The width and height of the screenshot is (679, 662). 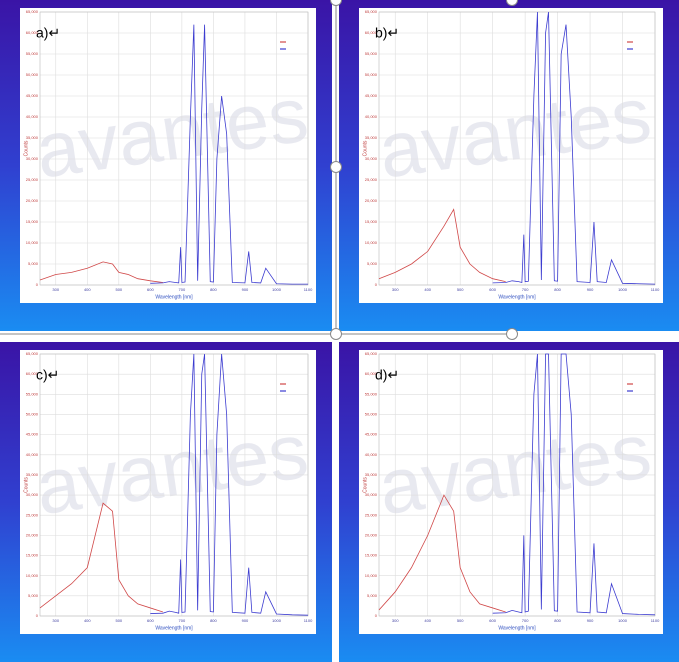 What do you see at coordinates (48, 33) in the screenshot?
I see `panel-label: a)↵` at bounding box center [48, 33].